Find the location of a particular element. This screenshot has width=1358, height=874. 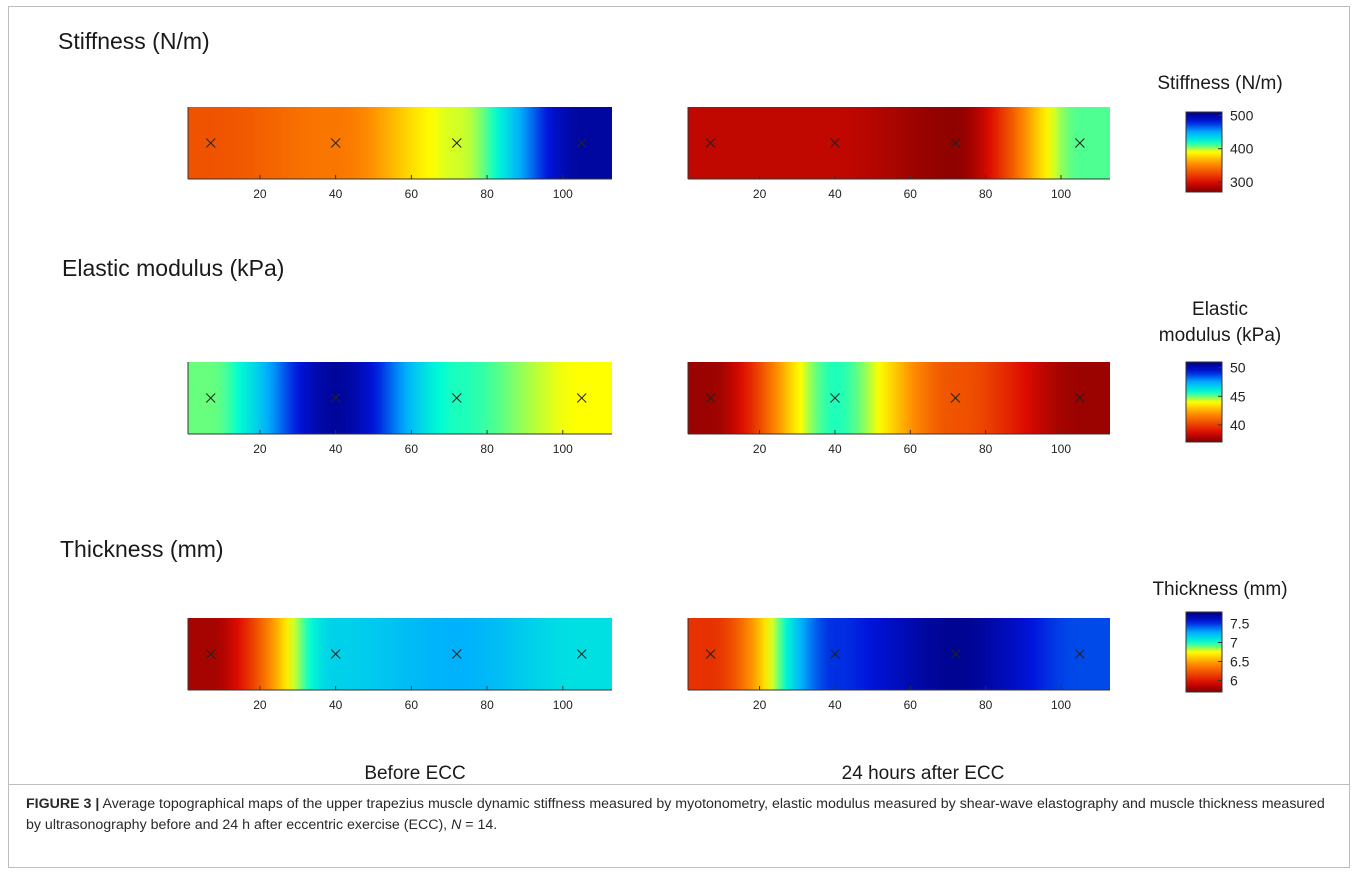

caption-n-label: N is located at coordinates (456, 825).